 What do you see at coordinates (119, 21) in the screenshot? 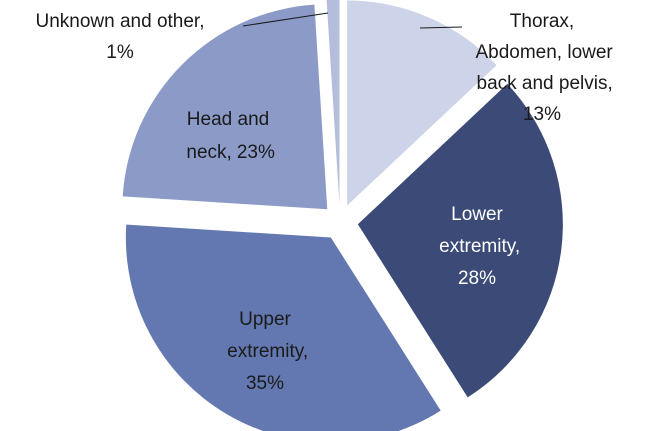
I see `slice-label: Unknown and other,` at bounding box center [119, 21].